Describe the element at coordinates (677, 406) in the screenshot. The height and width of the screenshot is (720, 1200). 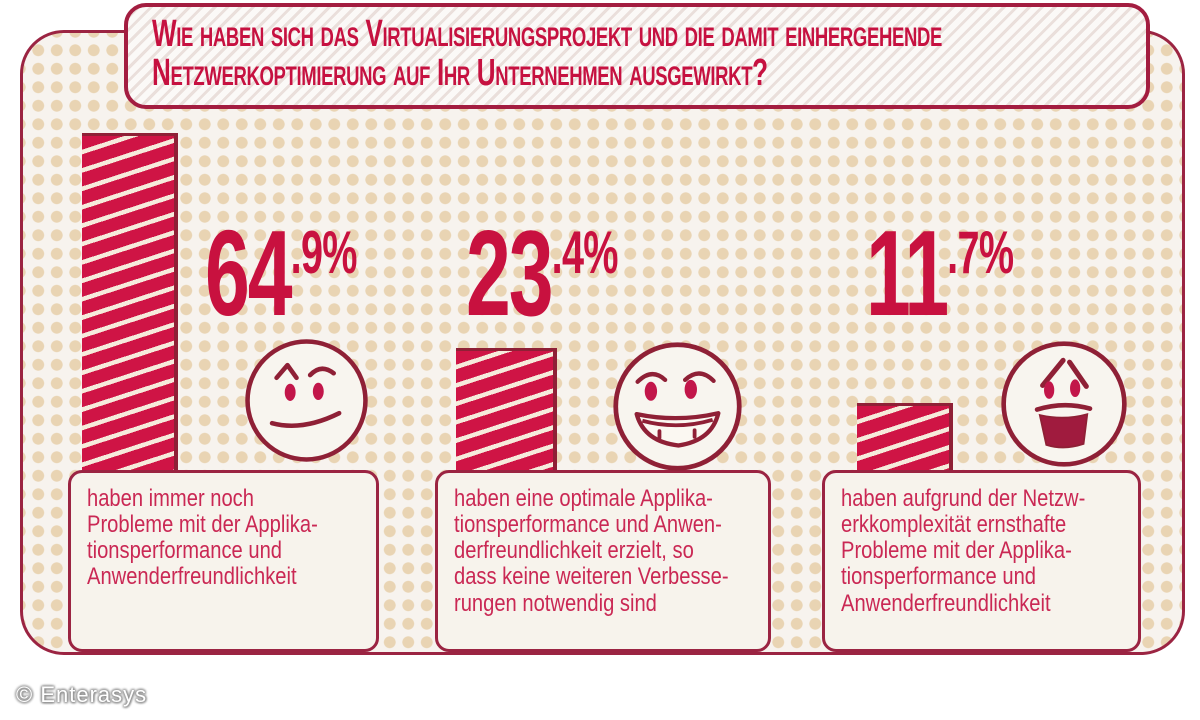
I see `happy-face-icon` at that location.